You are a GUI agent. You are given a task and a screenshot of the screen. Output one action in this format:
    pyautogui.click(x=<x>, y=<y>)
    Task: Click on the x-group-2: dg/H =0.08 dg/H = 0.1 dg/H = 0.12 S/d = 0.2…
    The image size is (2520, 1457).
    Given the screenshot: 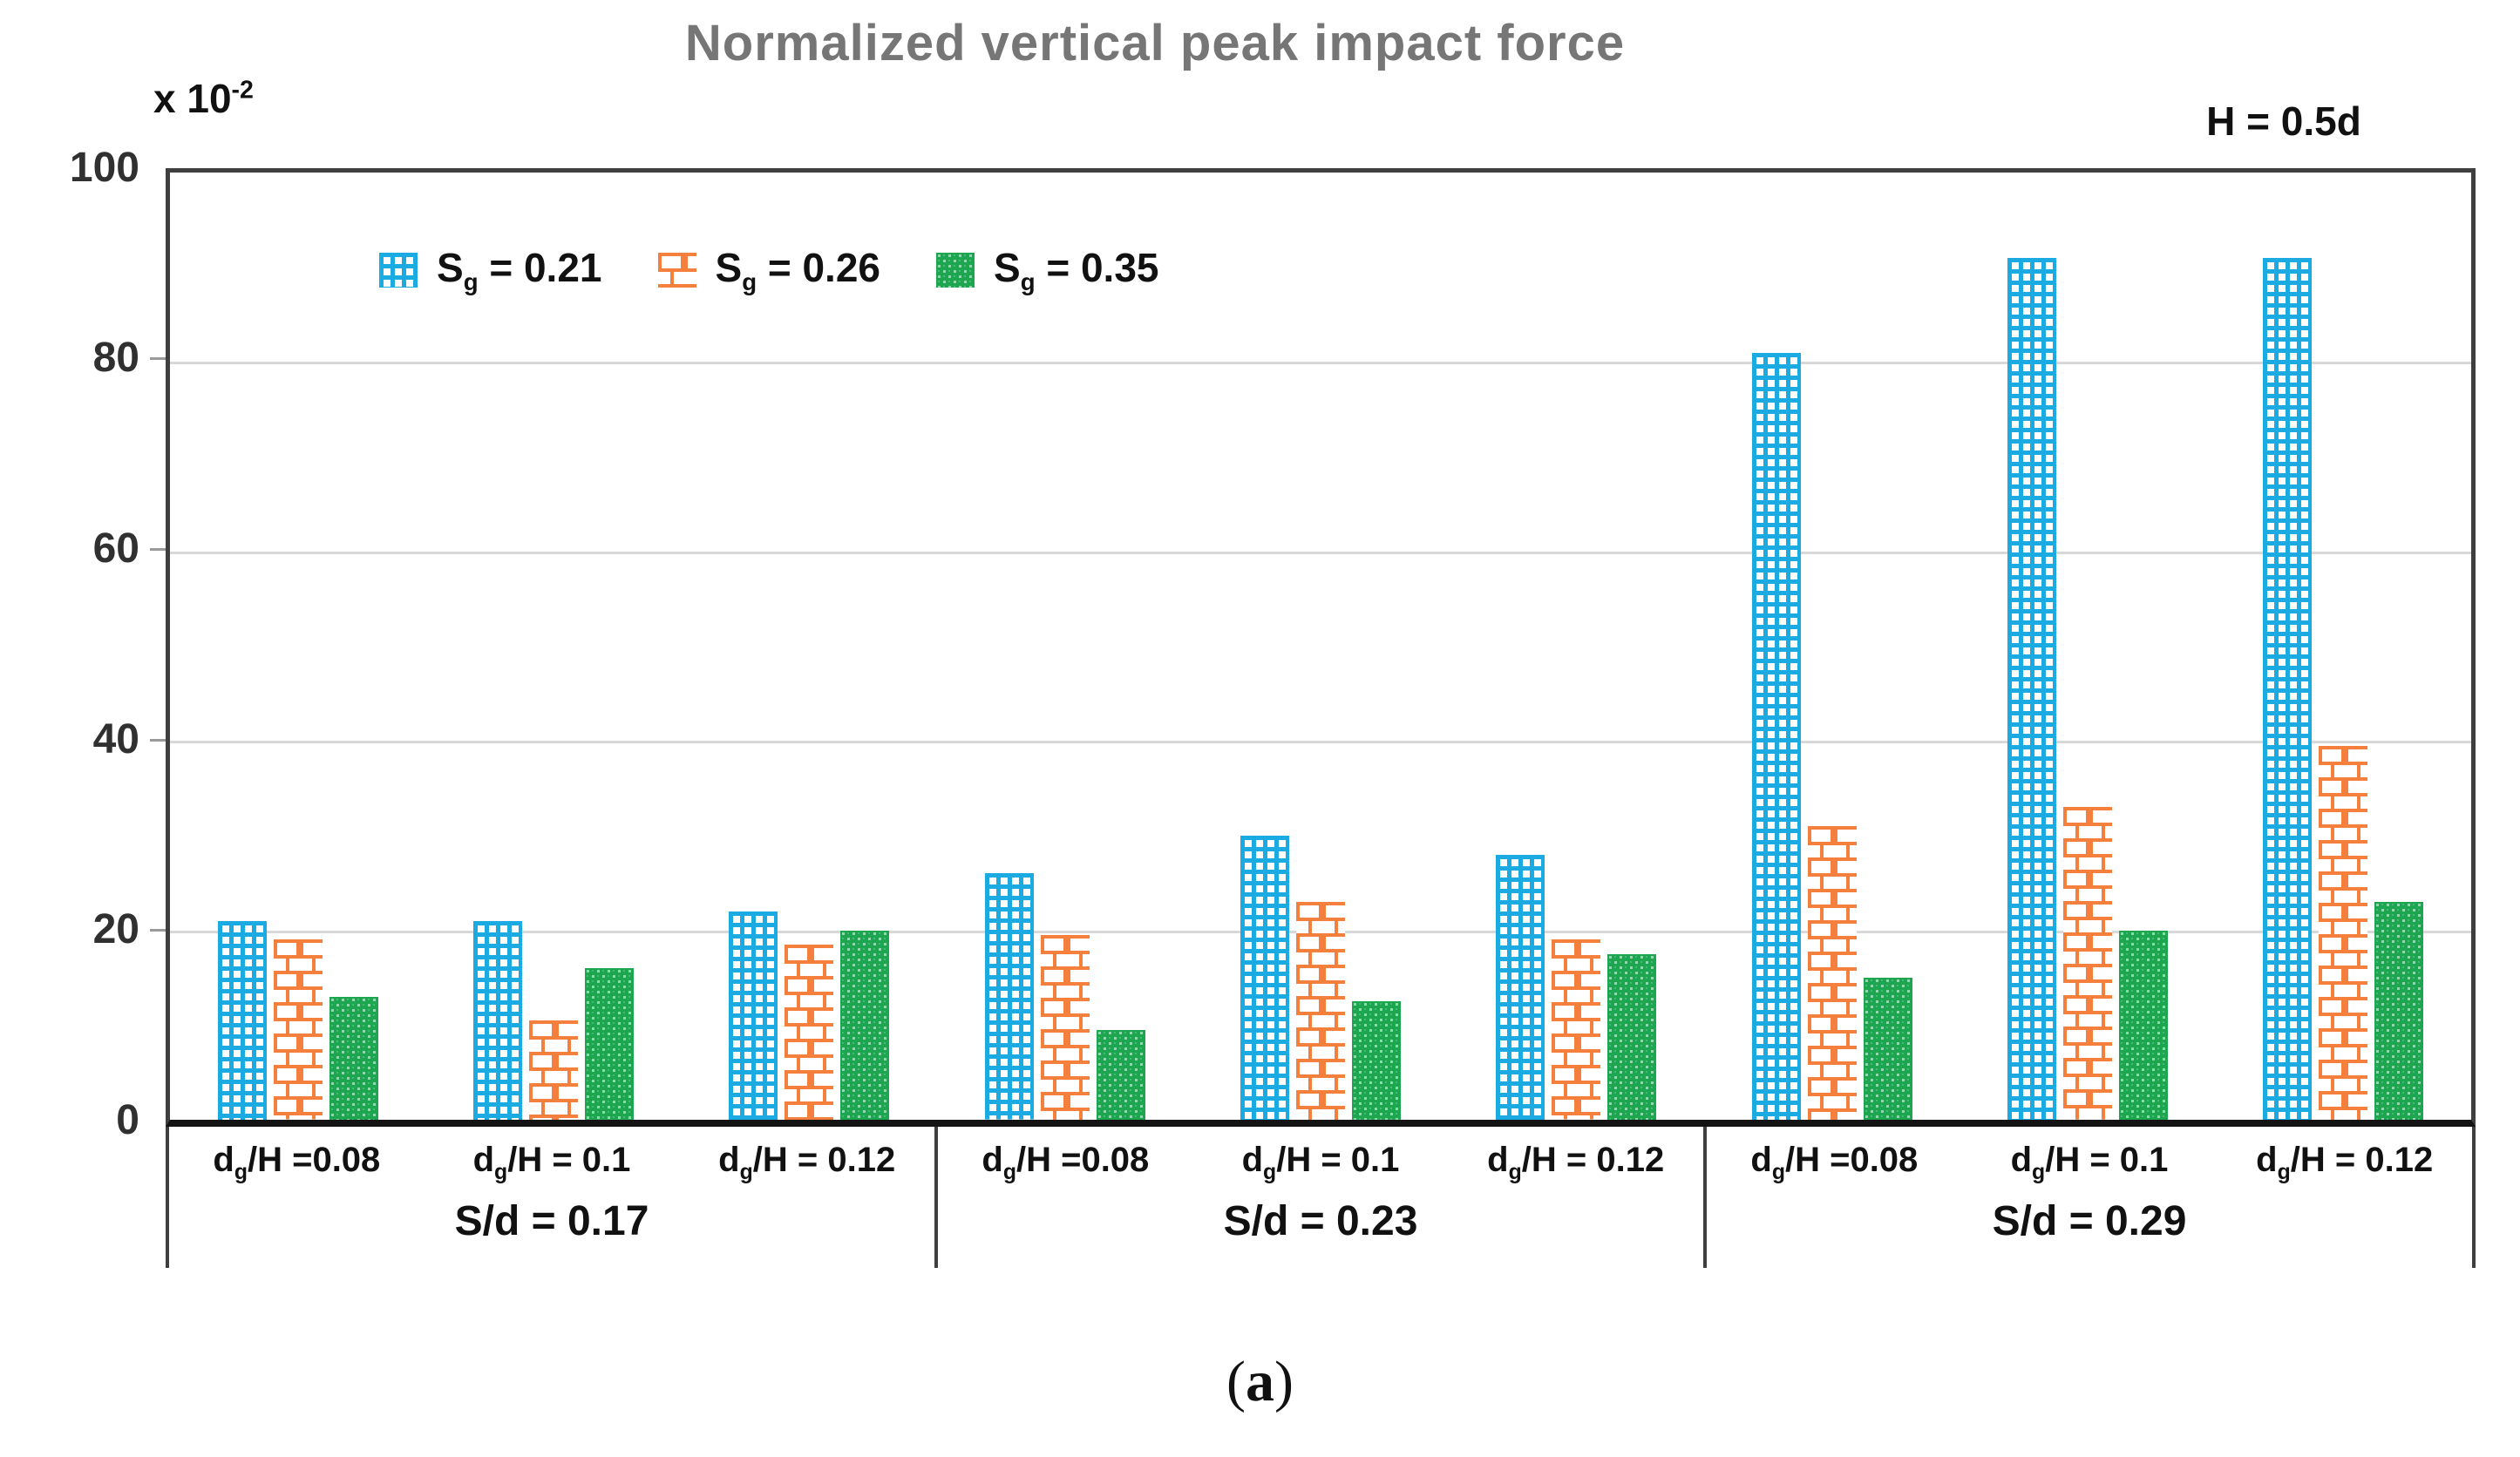 What is the action you would take?
    pyautogui.click(x=2089, y=1197)
    